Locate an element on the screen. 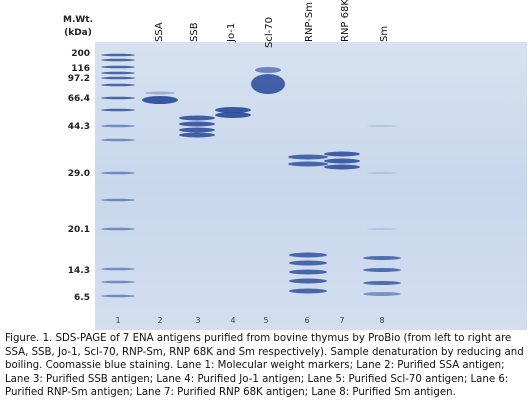  lane-number: 7 is located at coordinates (341, 320).